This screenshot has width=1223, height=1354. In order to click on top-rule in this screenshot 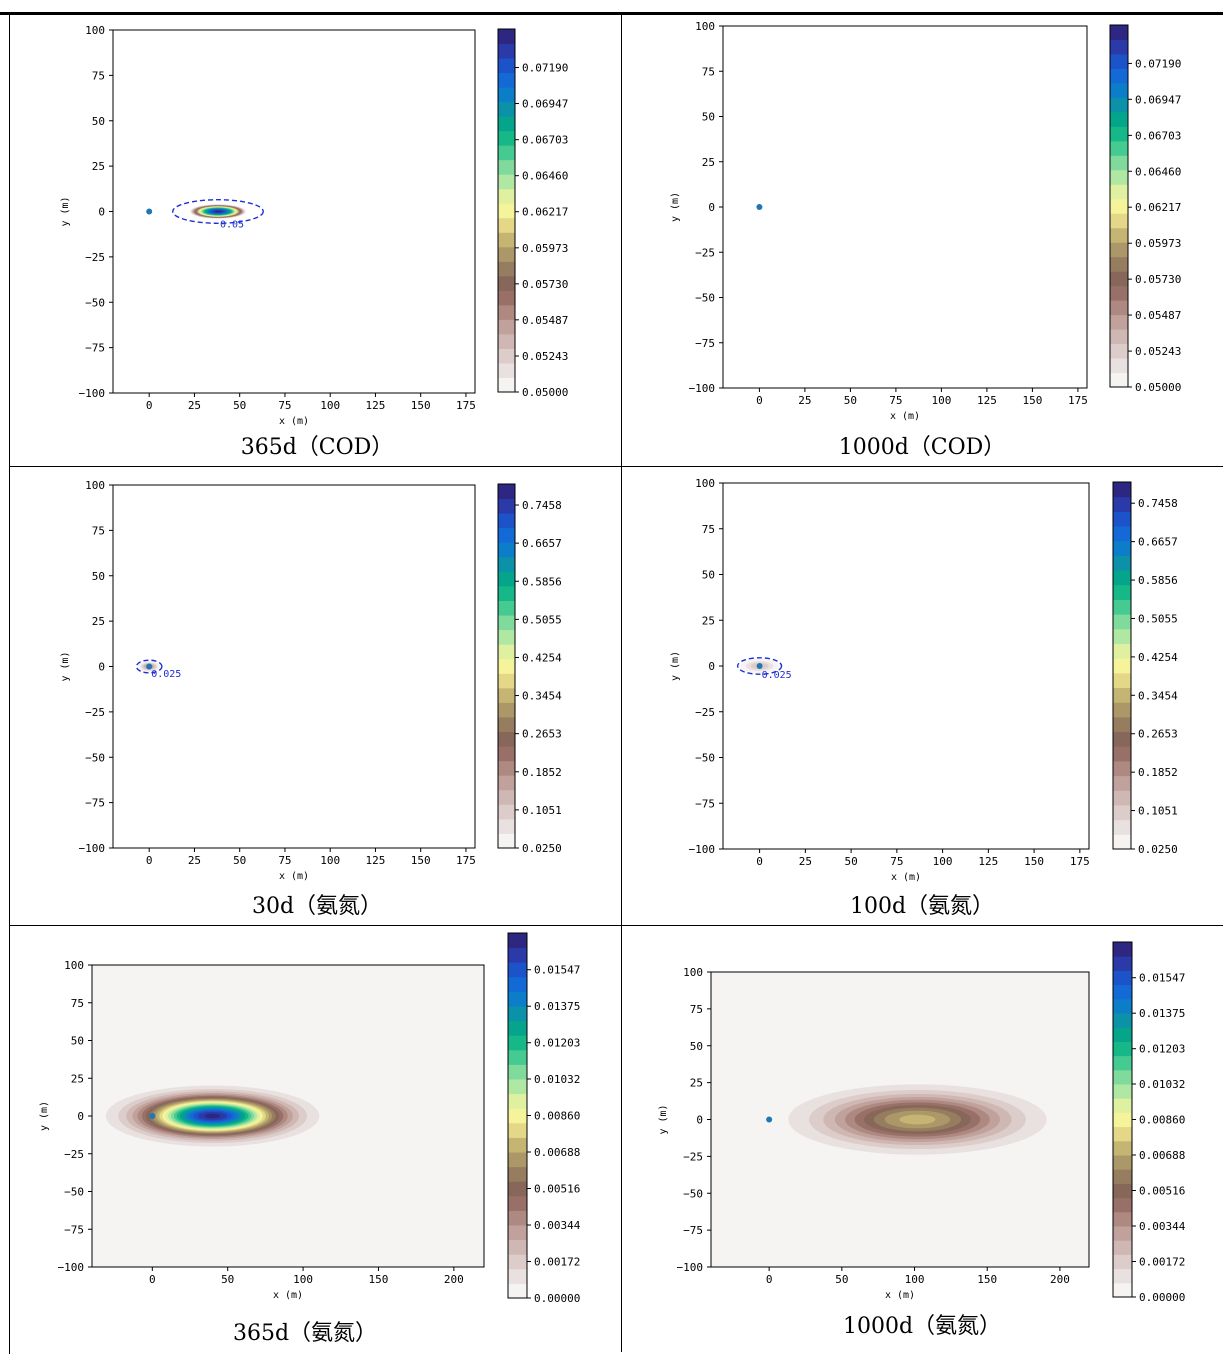, I will do `click(611, 13)`.